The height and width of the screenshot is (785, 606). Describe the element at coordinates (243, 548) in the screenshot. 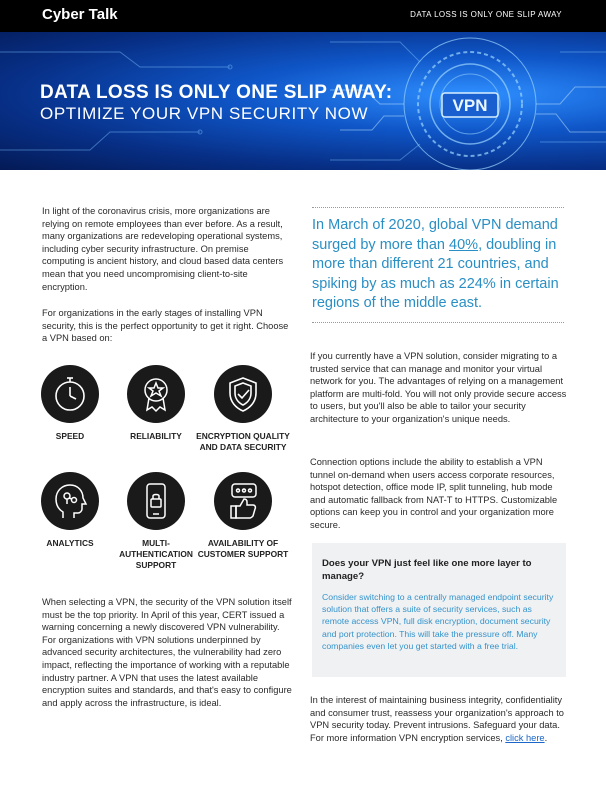

I see `feature-label: AVAILABILITY OF CUSTOMER SUPPORT` at that location.